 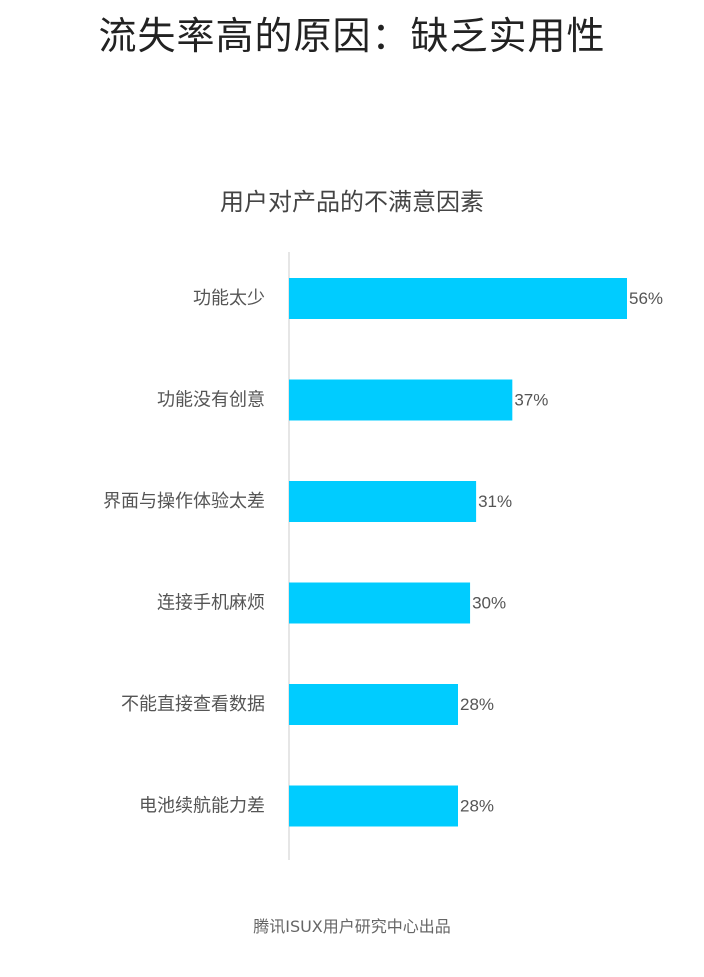 What do you see at coordinates (202, 806) in the screenshot?
I see `category-label: 电池续航能力差` at bounding box center [202, 806].